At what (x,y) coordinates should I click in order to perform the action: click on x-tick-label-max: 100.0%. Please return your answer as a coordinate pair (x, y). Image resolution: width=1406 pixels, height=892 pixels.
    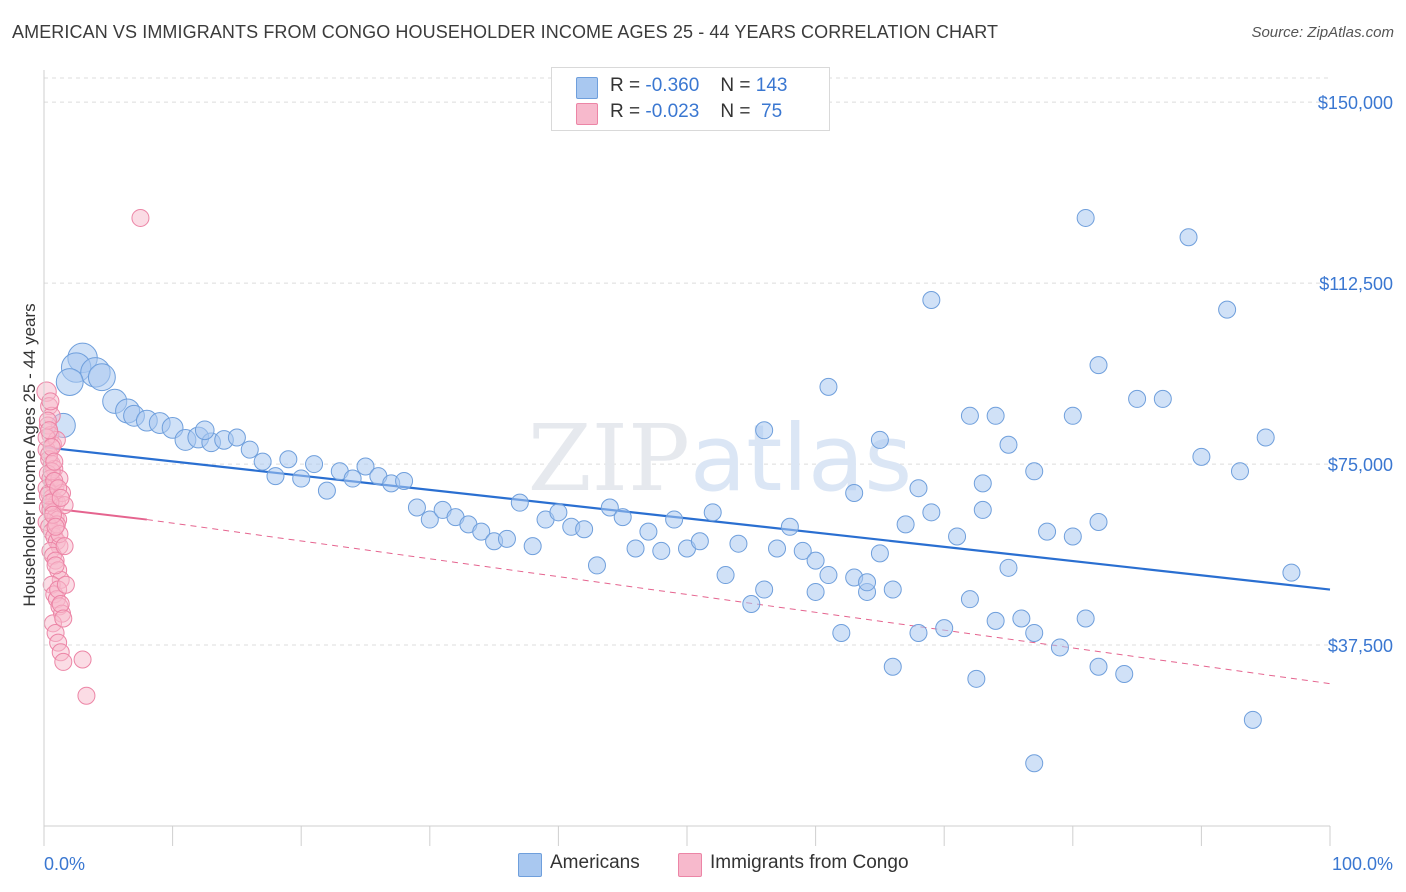
    Looking at the image, I should click on (1362, 864).